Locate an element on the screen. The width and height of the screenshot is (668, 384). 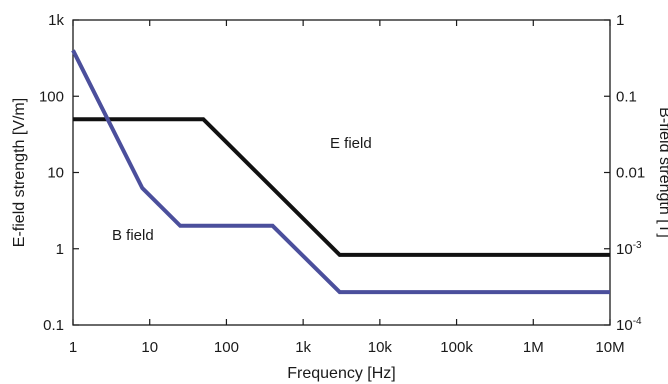
x-tick-label: 1k is located at coordinates (303, 347).